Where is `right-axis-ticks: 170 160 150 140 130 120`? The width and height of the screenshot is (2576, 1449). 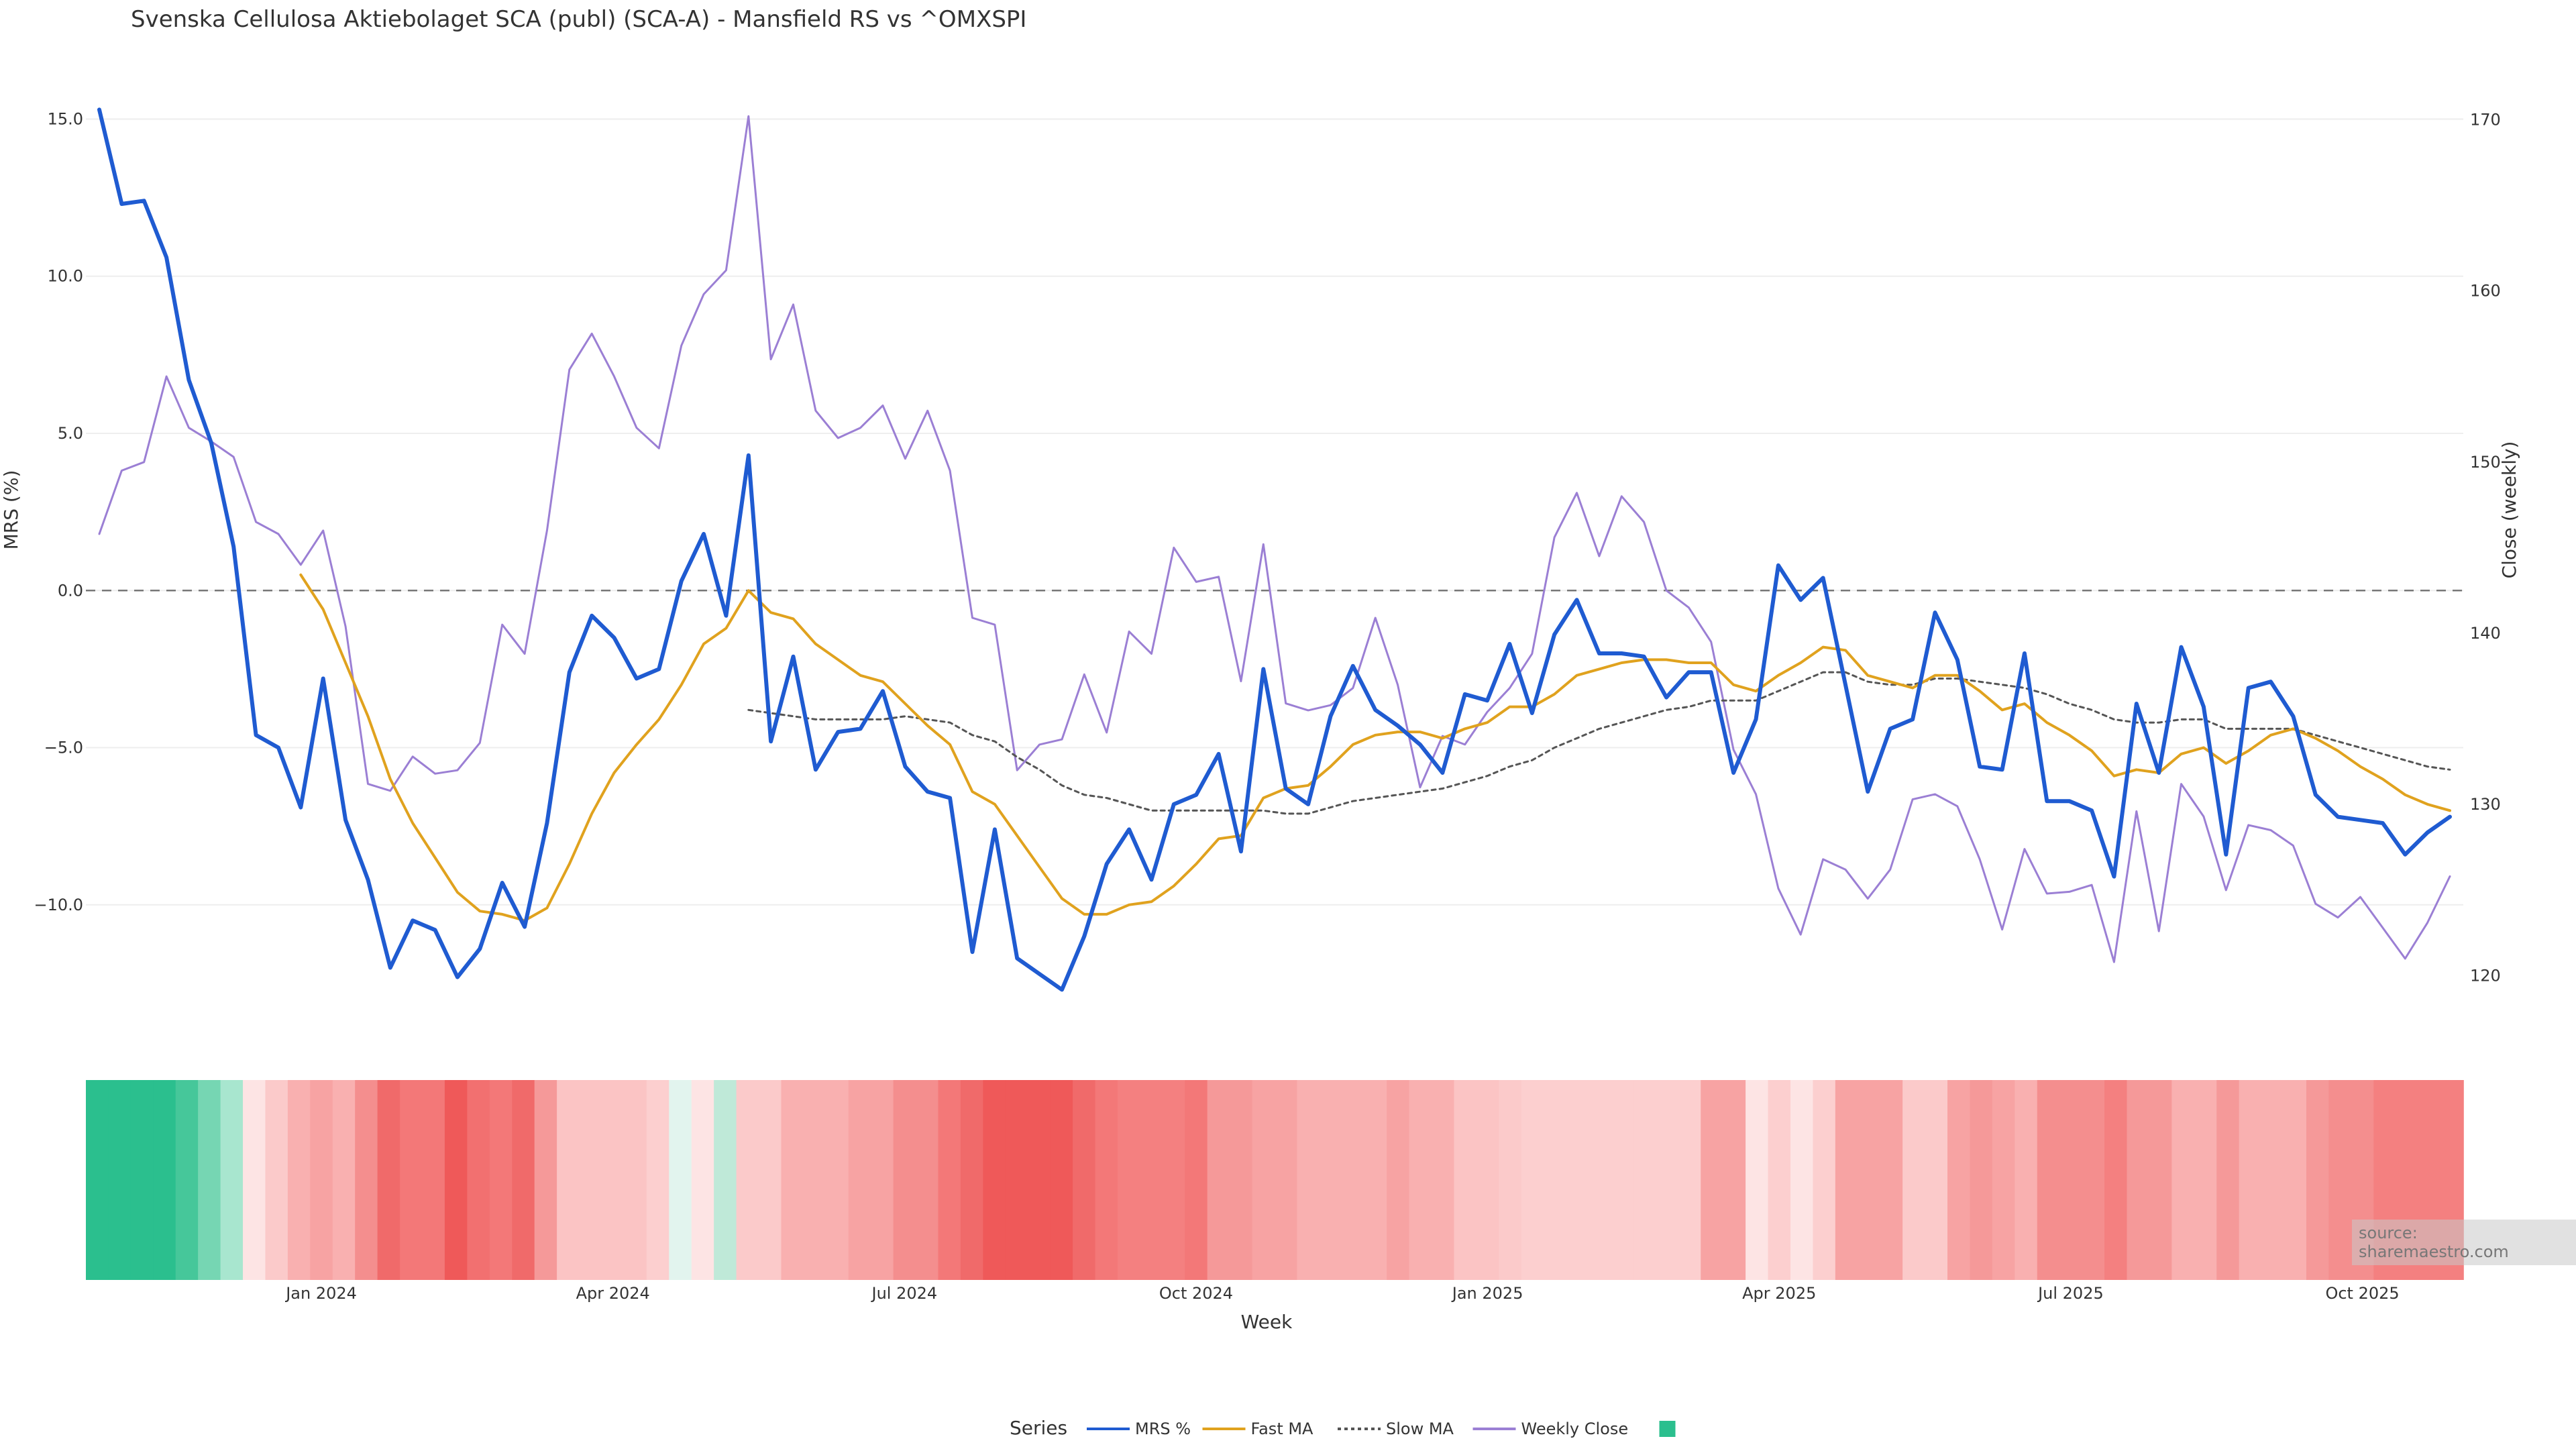 right-axis-ticks: 170 160 150 140 130 120 is located at coordinates (2485, 547).